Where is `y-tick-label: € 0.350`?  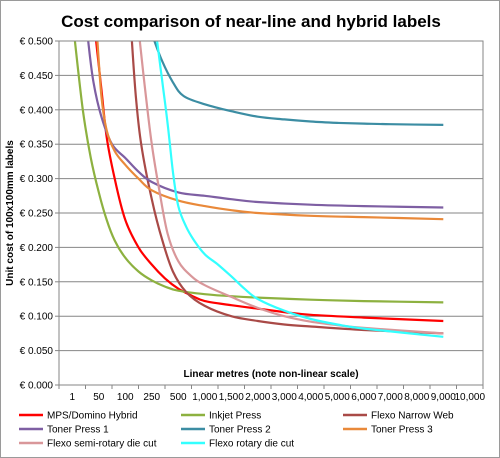 y-tick-label: € 0.350 is located at coordinates (37, 145).